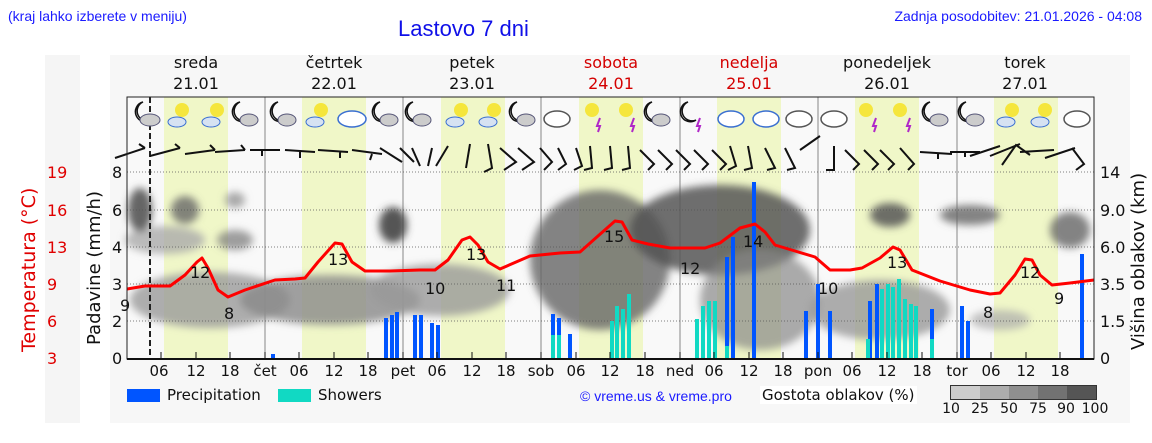 This screenshot has height=443, width=1152. What do you see at coordinates (742, 319) in the screenshot?
I see `showers-bars` at bounding box center [742, 319].